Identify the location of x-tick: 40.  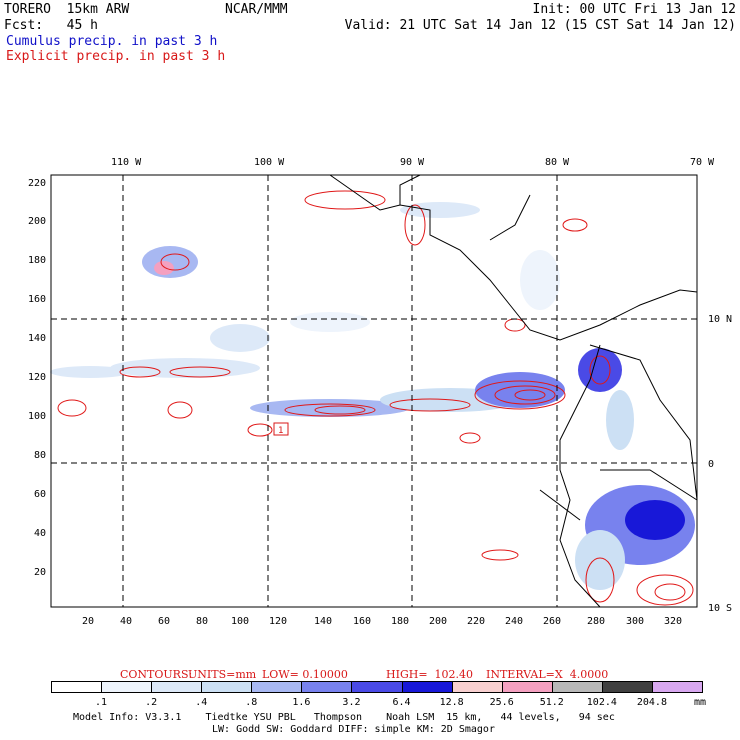
(126, 621).